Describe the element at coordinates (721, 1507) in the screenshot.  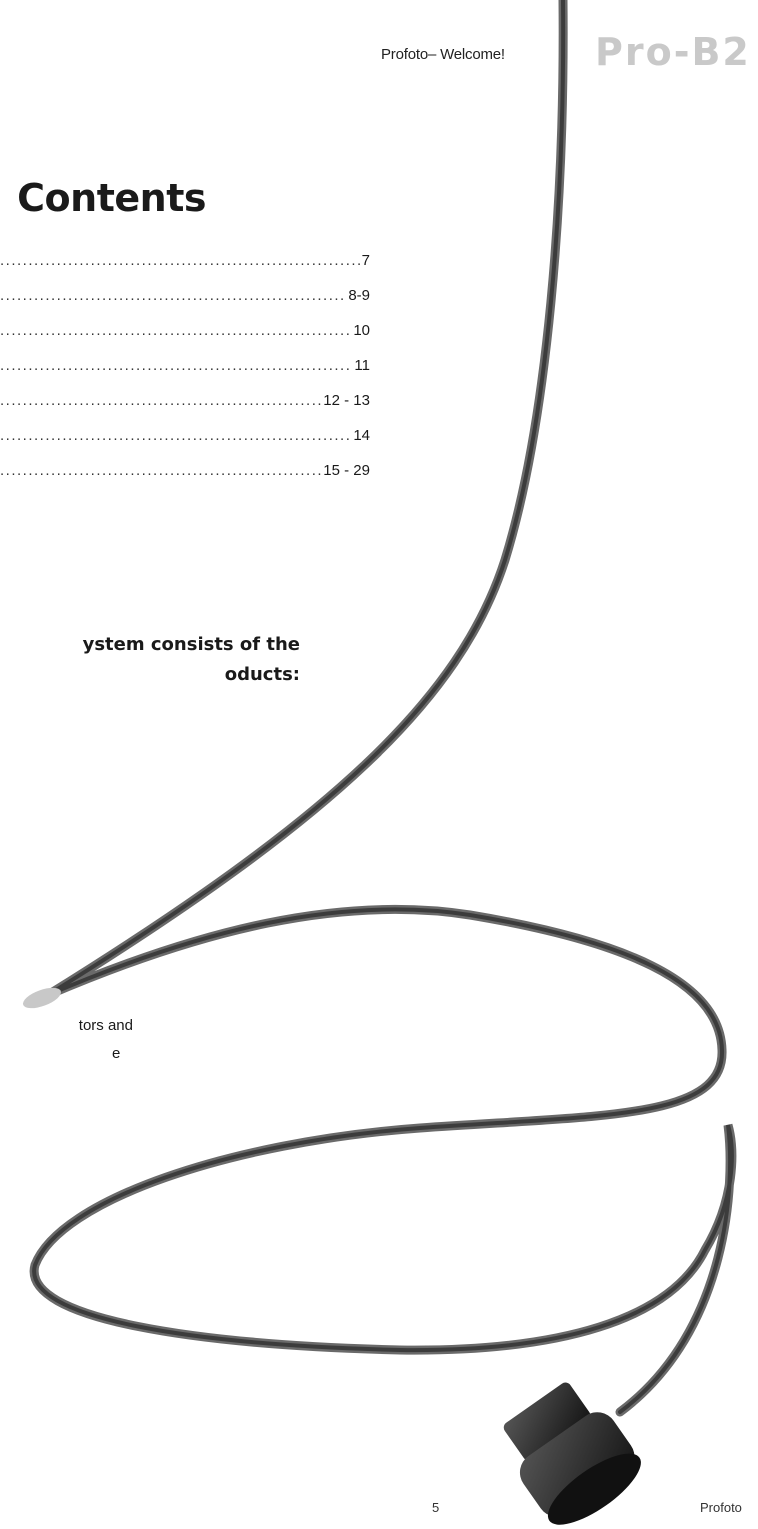
I see `footer-brand: Profoto` at that location.